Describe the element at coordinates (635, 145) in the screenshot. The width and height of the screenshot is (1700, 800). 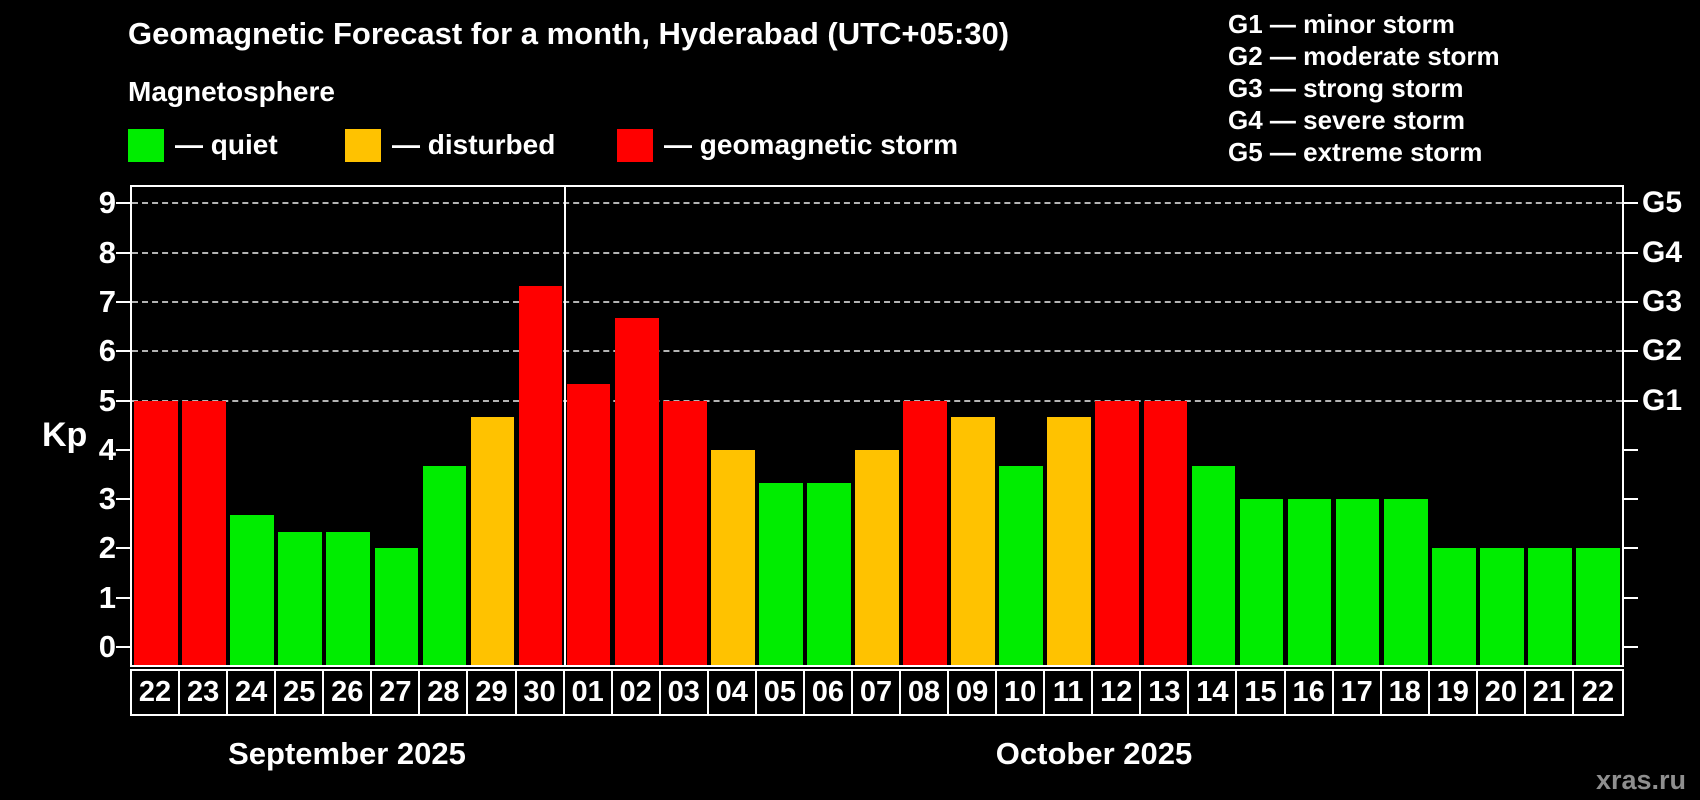
I see `storm-color-swatch` at that location.